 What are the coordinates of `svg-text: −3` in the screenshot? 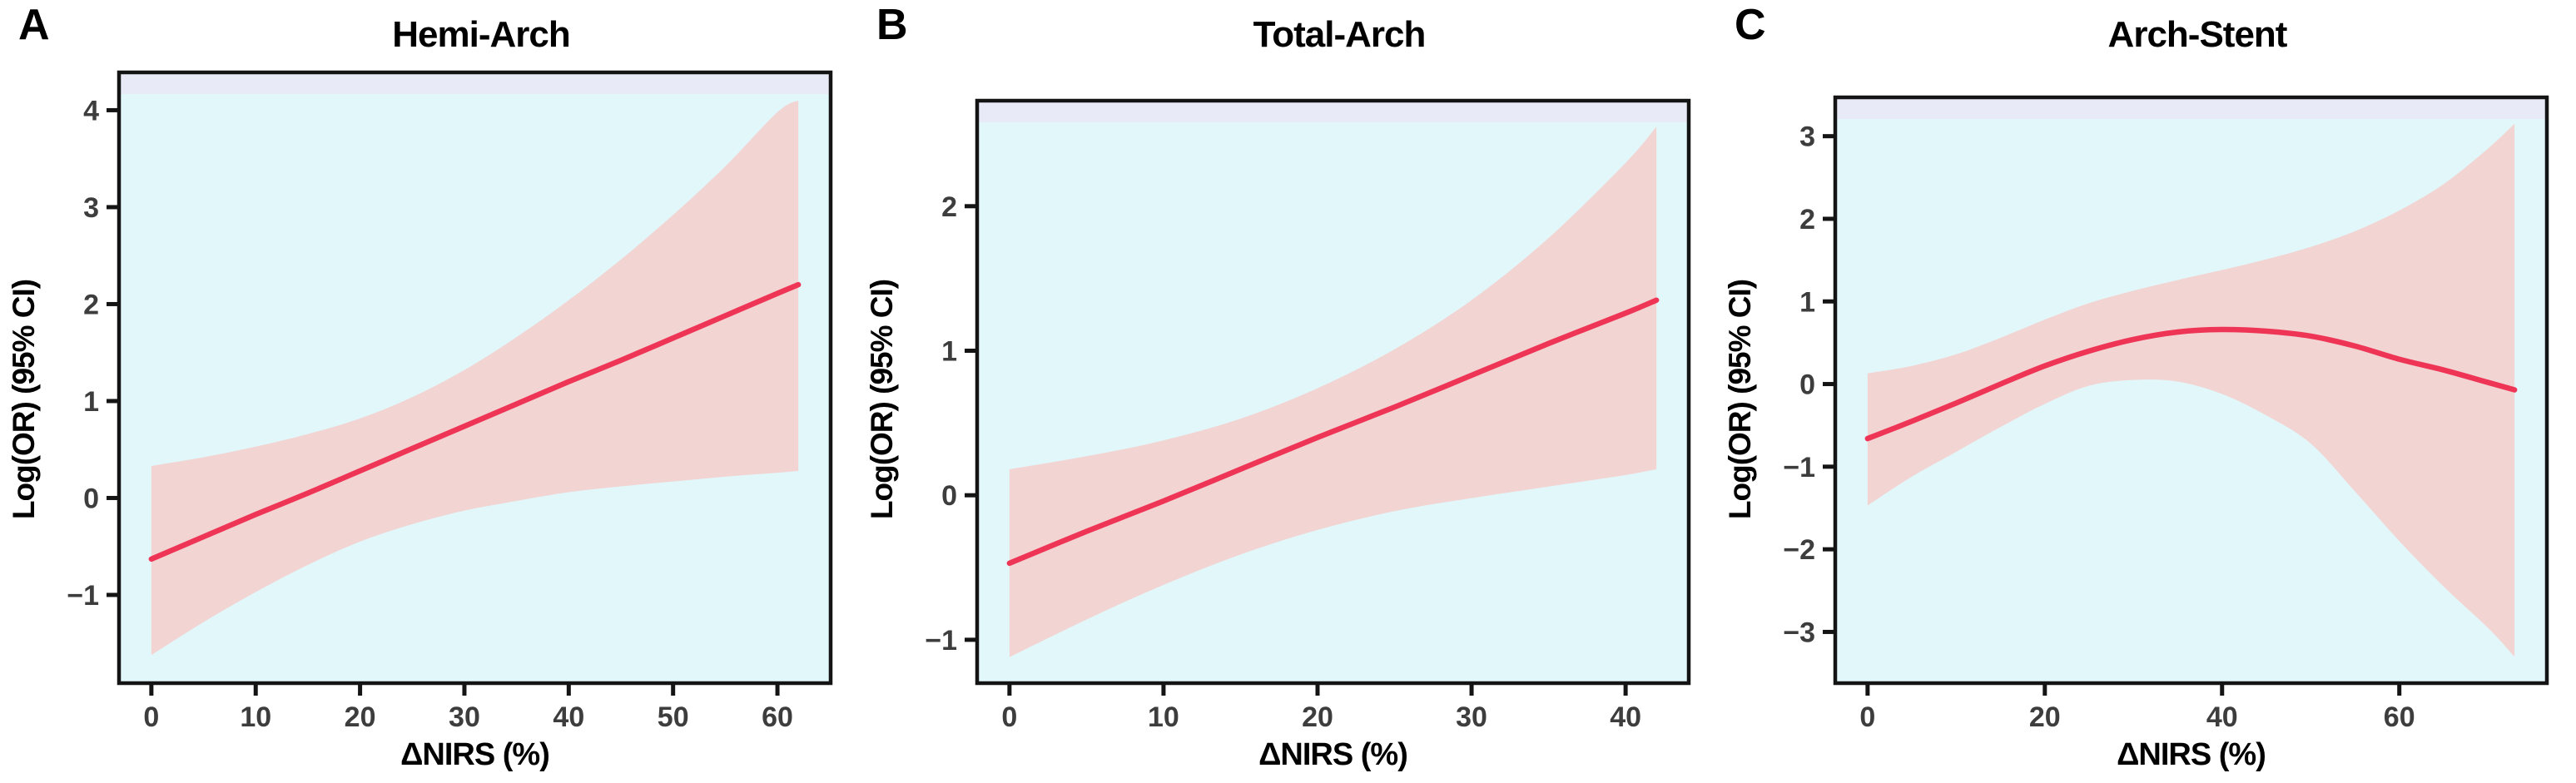 It's located at (1799, 632).